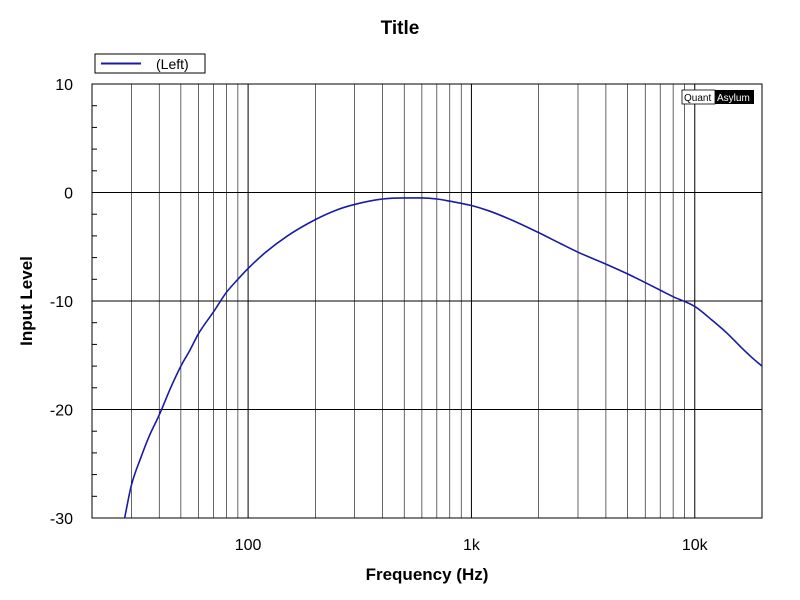 This screenshot has width=800, height=600. What do you see at coordinates (61, 519) in the screenshot?
I see `y-tick-label: -30` at bounding box center [61, 519].